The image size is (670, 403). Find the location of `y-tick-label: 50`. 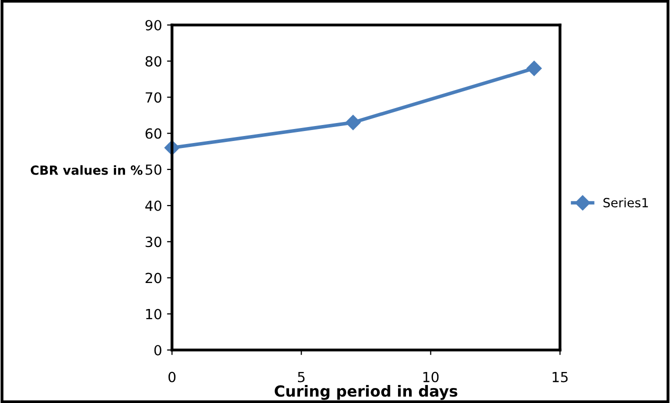

y-tick-label: 50 is located at coordinates (154, 169).